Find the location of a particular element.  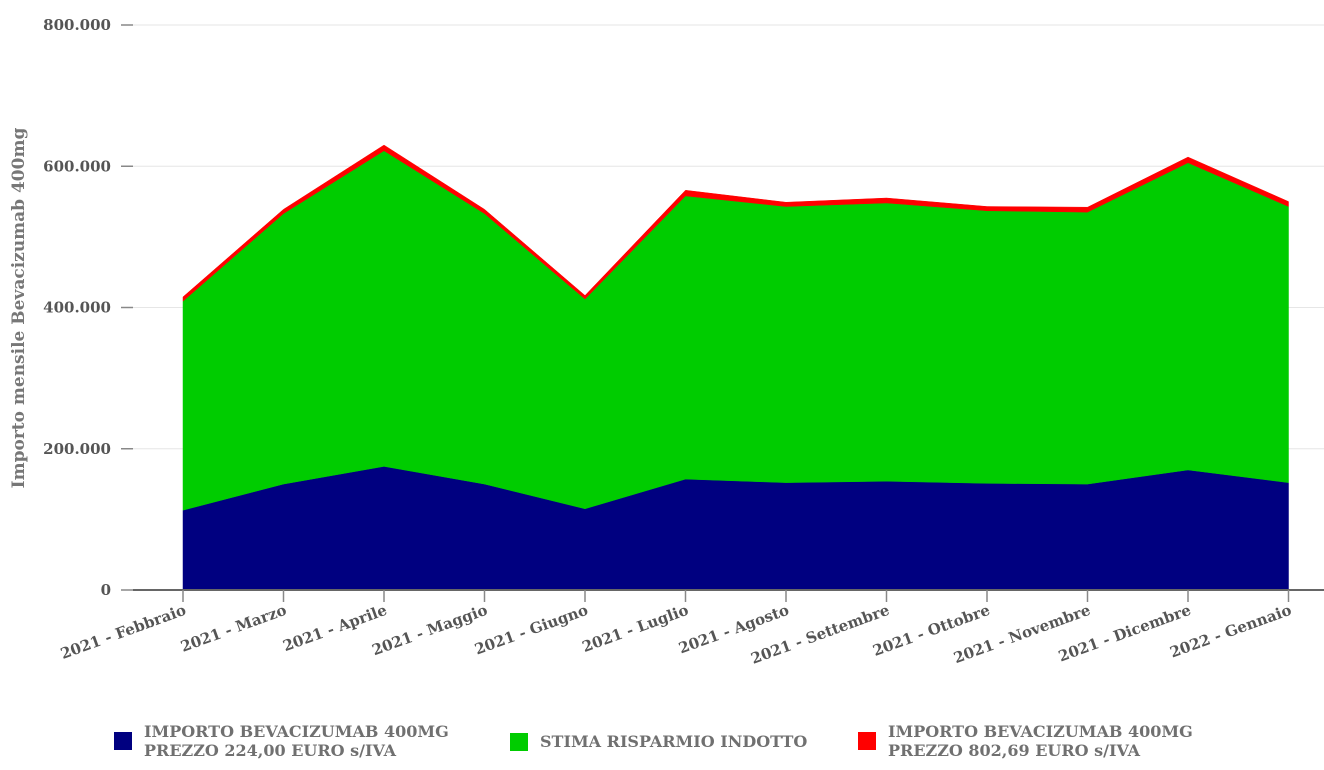

x-tick-label: 2021 - Marzo is located at coordinates (233, 628).